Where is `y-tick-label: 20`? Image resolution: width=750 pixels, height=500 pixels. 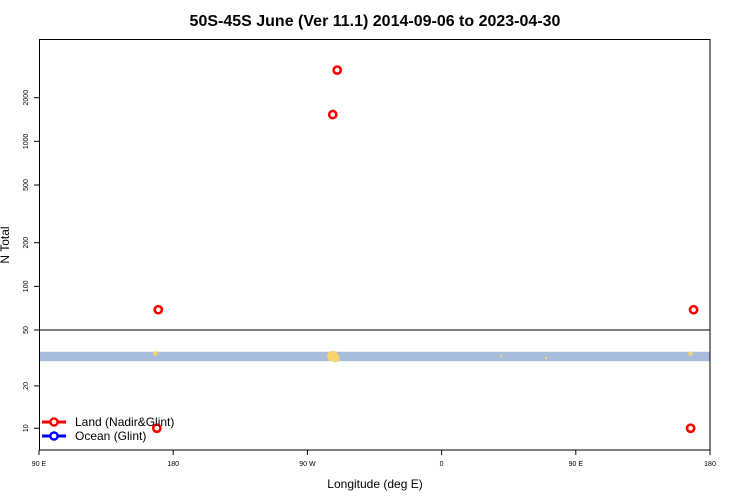
y-tick-label: 20 is located at coordinates (26, 386).